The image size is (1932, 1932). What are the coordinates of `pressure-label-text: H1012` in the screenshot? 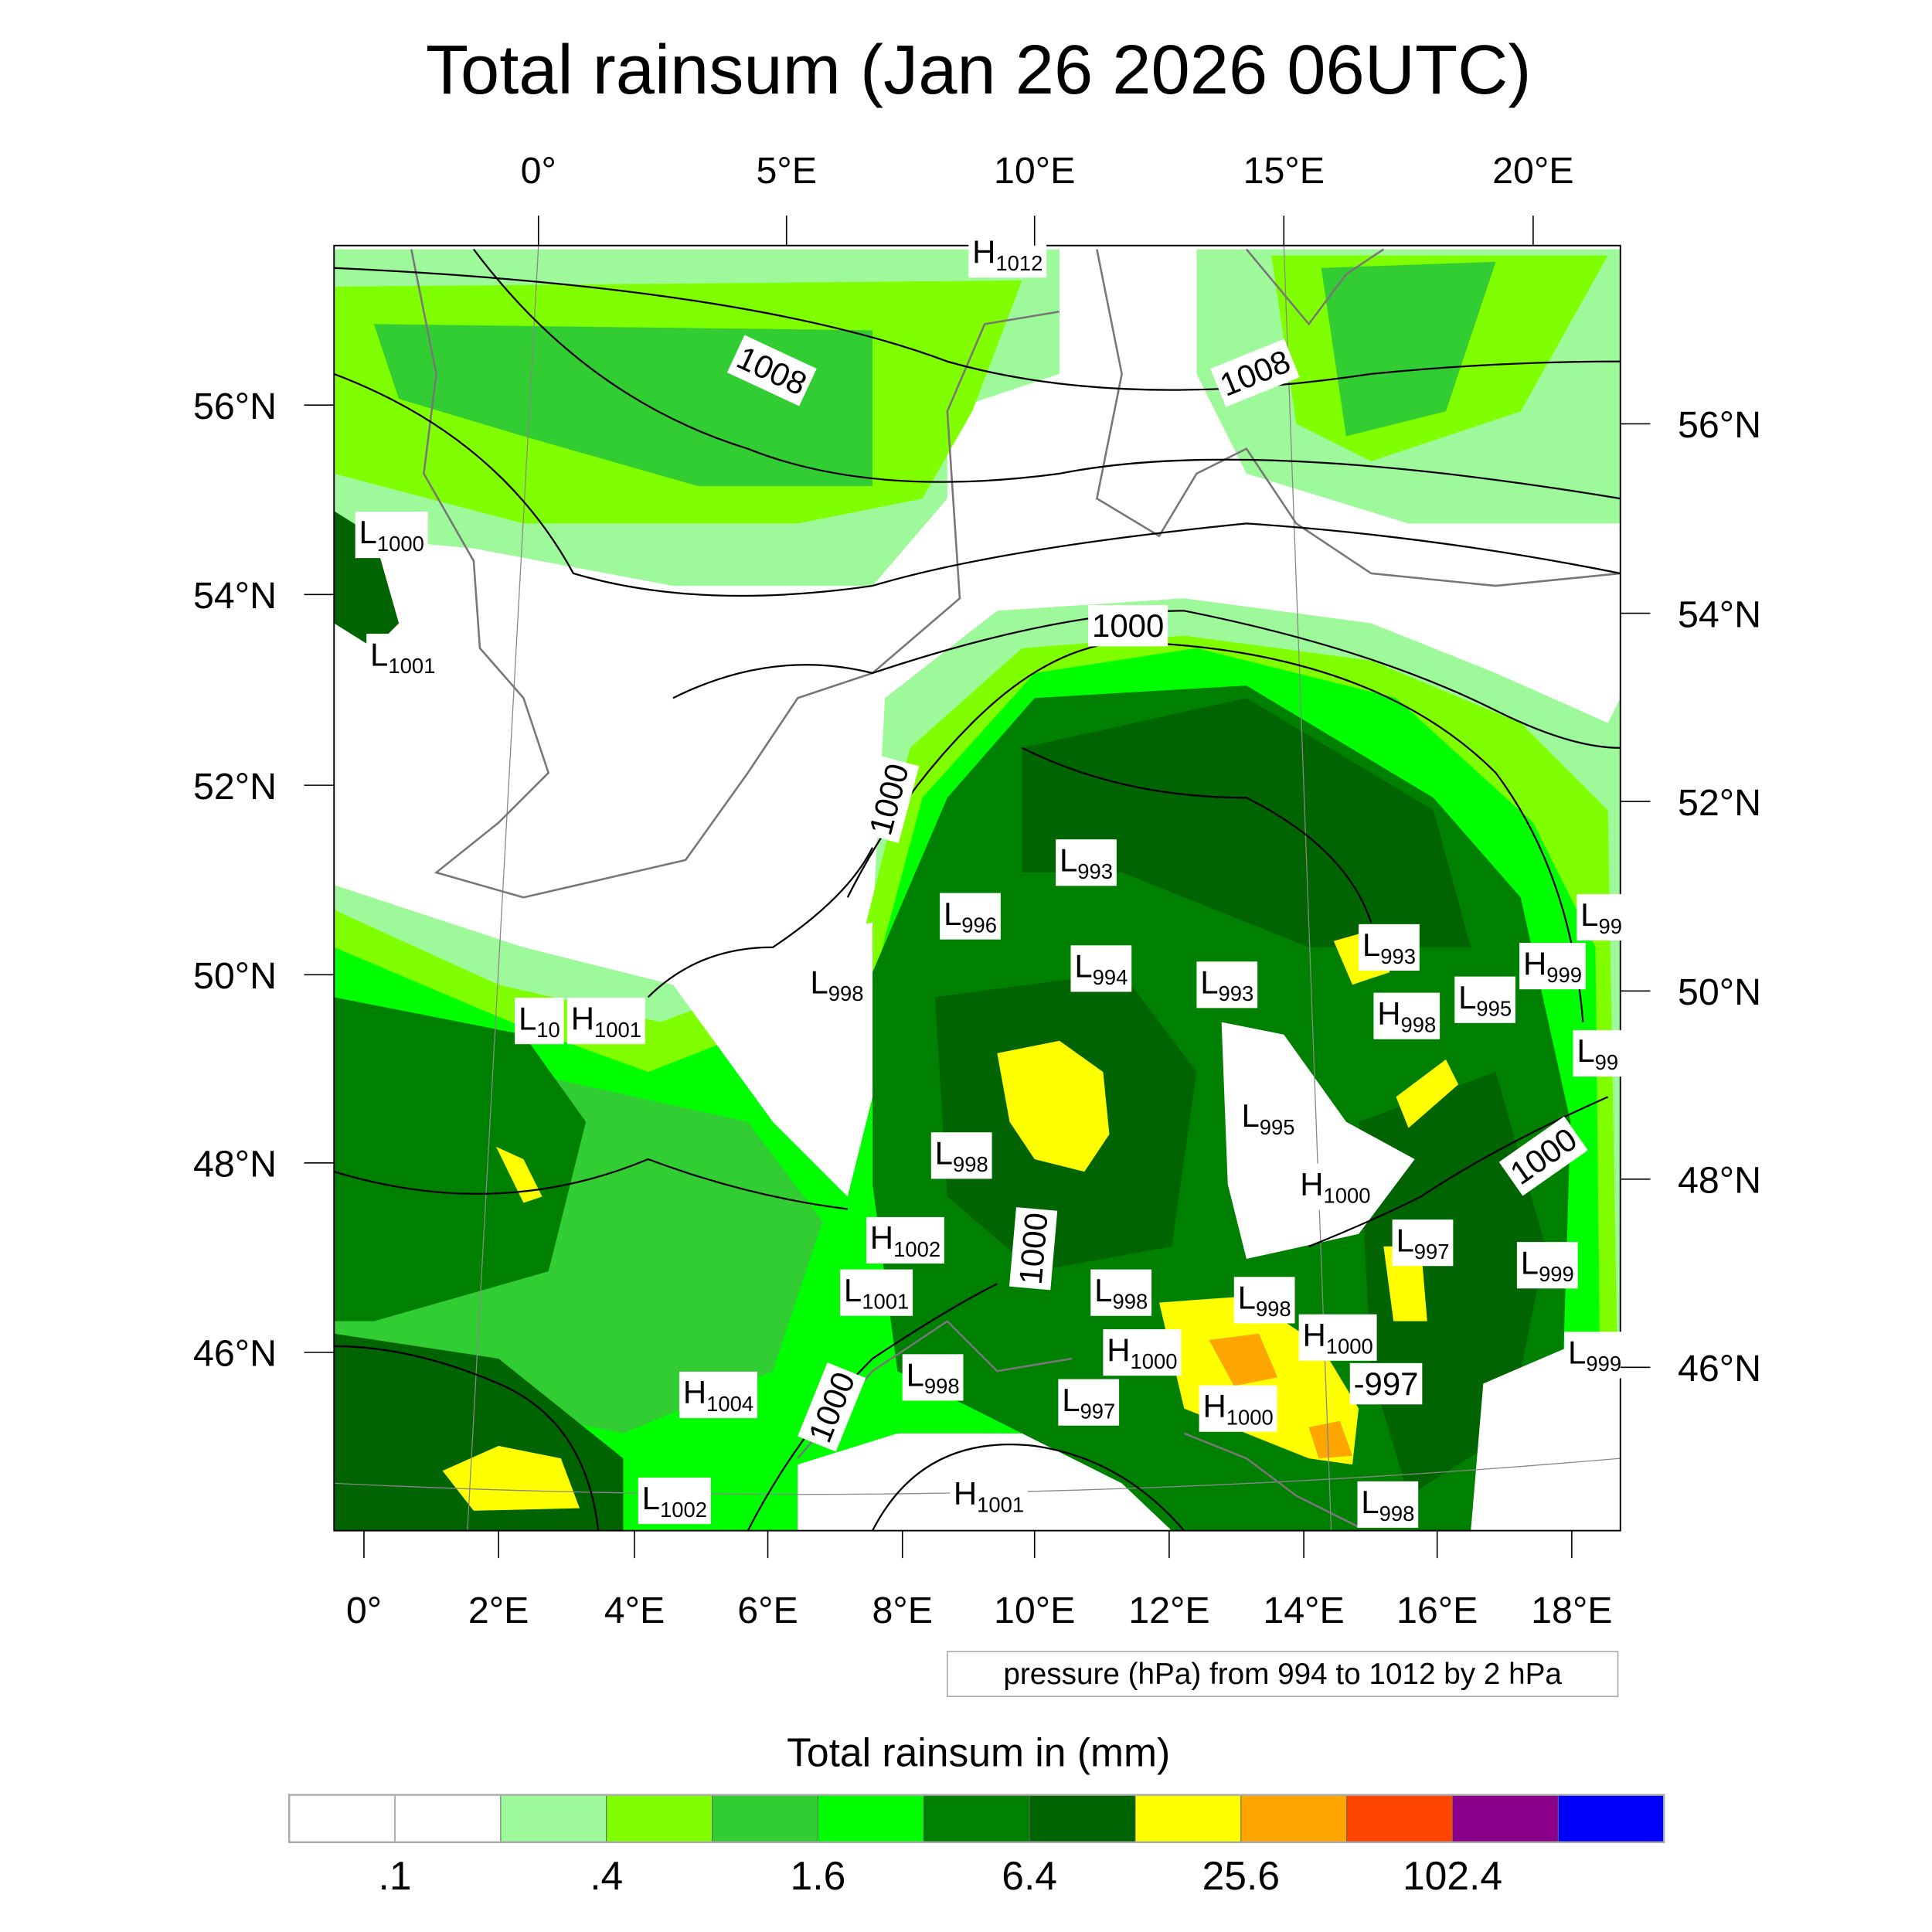 It's located at (1007, 254).